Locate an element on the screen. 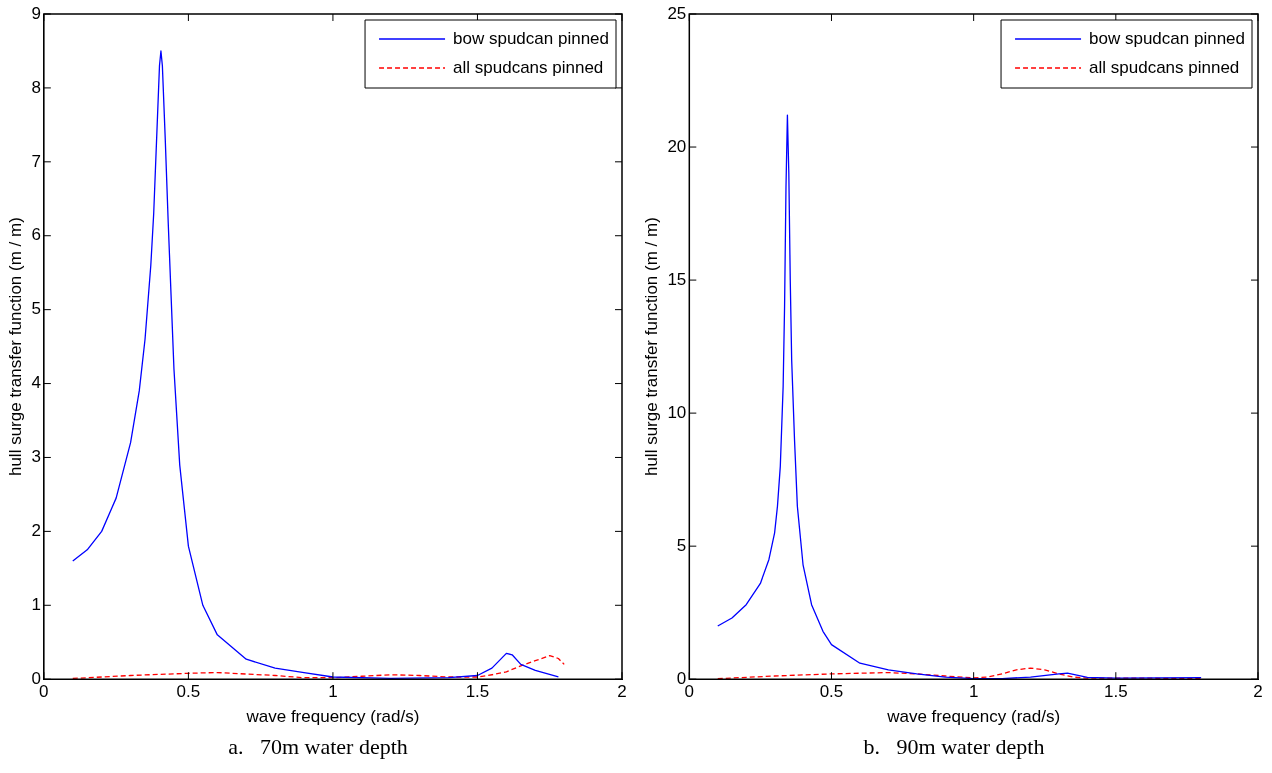  y-tick-label: 6 is located at coordinates (36, 235).